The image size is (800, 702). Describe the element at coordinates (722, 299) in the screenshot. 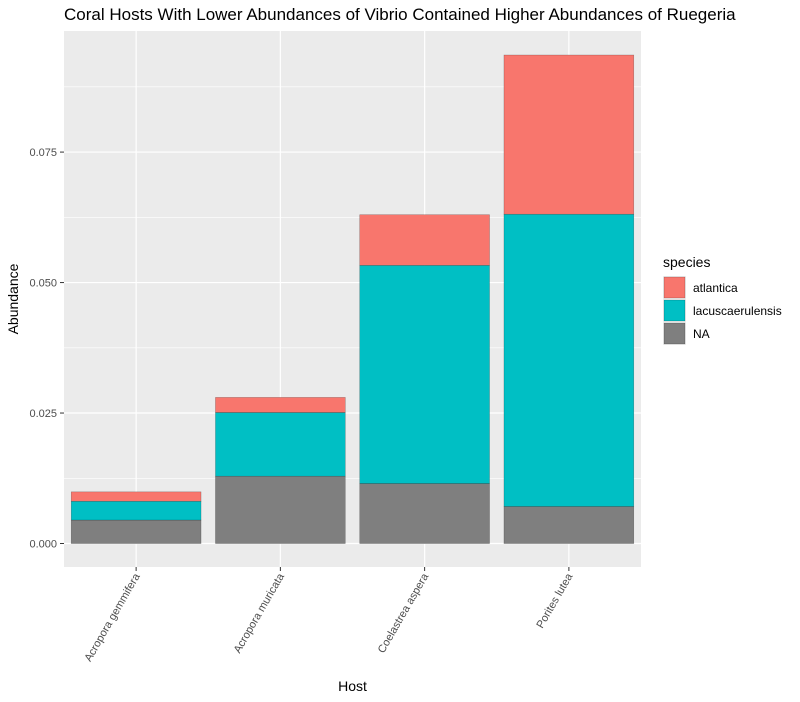

I see `legend: species atlantica lacuscaerulensis NA` at that location.